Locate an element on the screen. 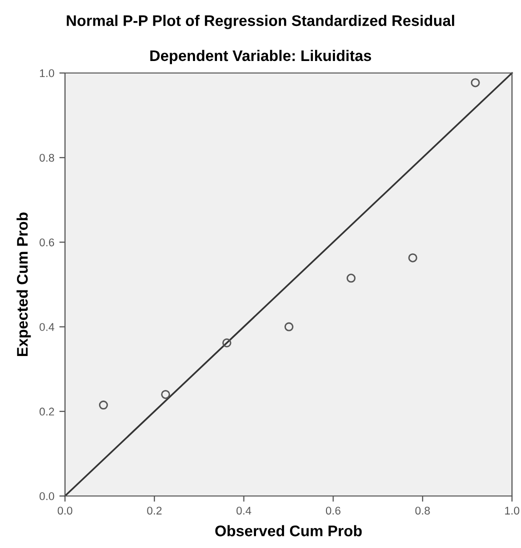 This screenshot has height=548, width=521. x-axis-title: Observed Cum Prob is located at coordinates (288, 530).